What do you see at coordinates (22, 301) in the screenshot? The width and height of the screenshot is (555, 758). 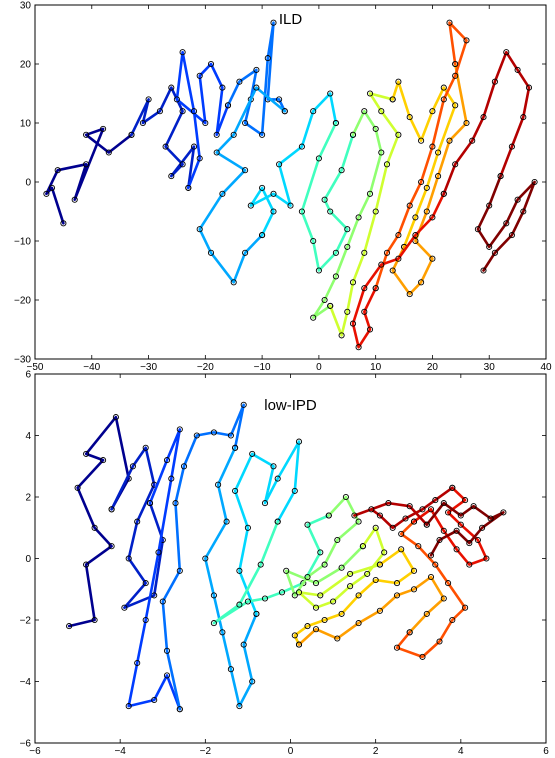 I see `ild-y-tick-label: −20` at bounding box center [22, 301].